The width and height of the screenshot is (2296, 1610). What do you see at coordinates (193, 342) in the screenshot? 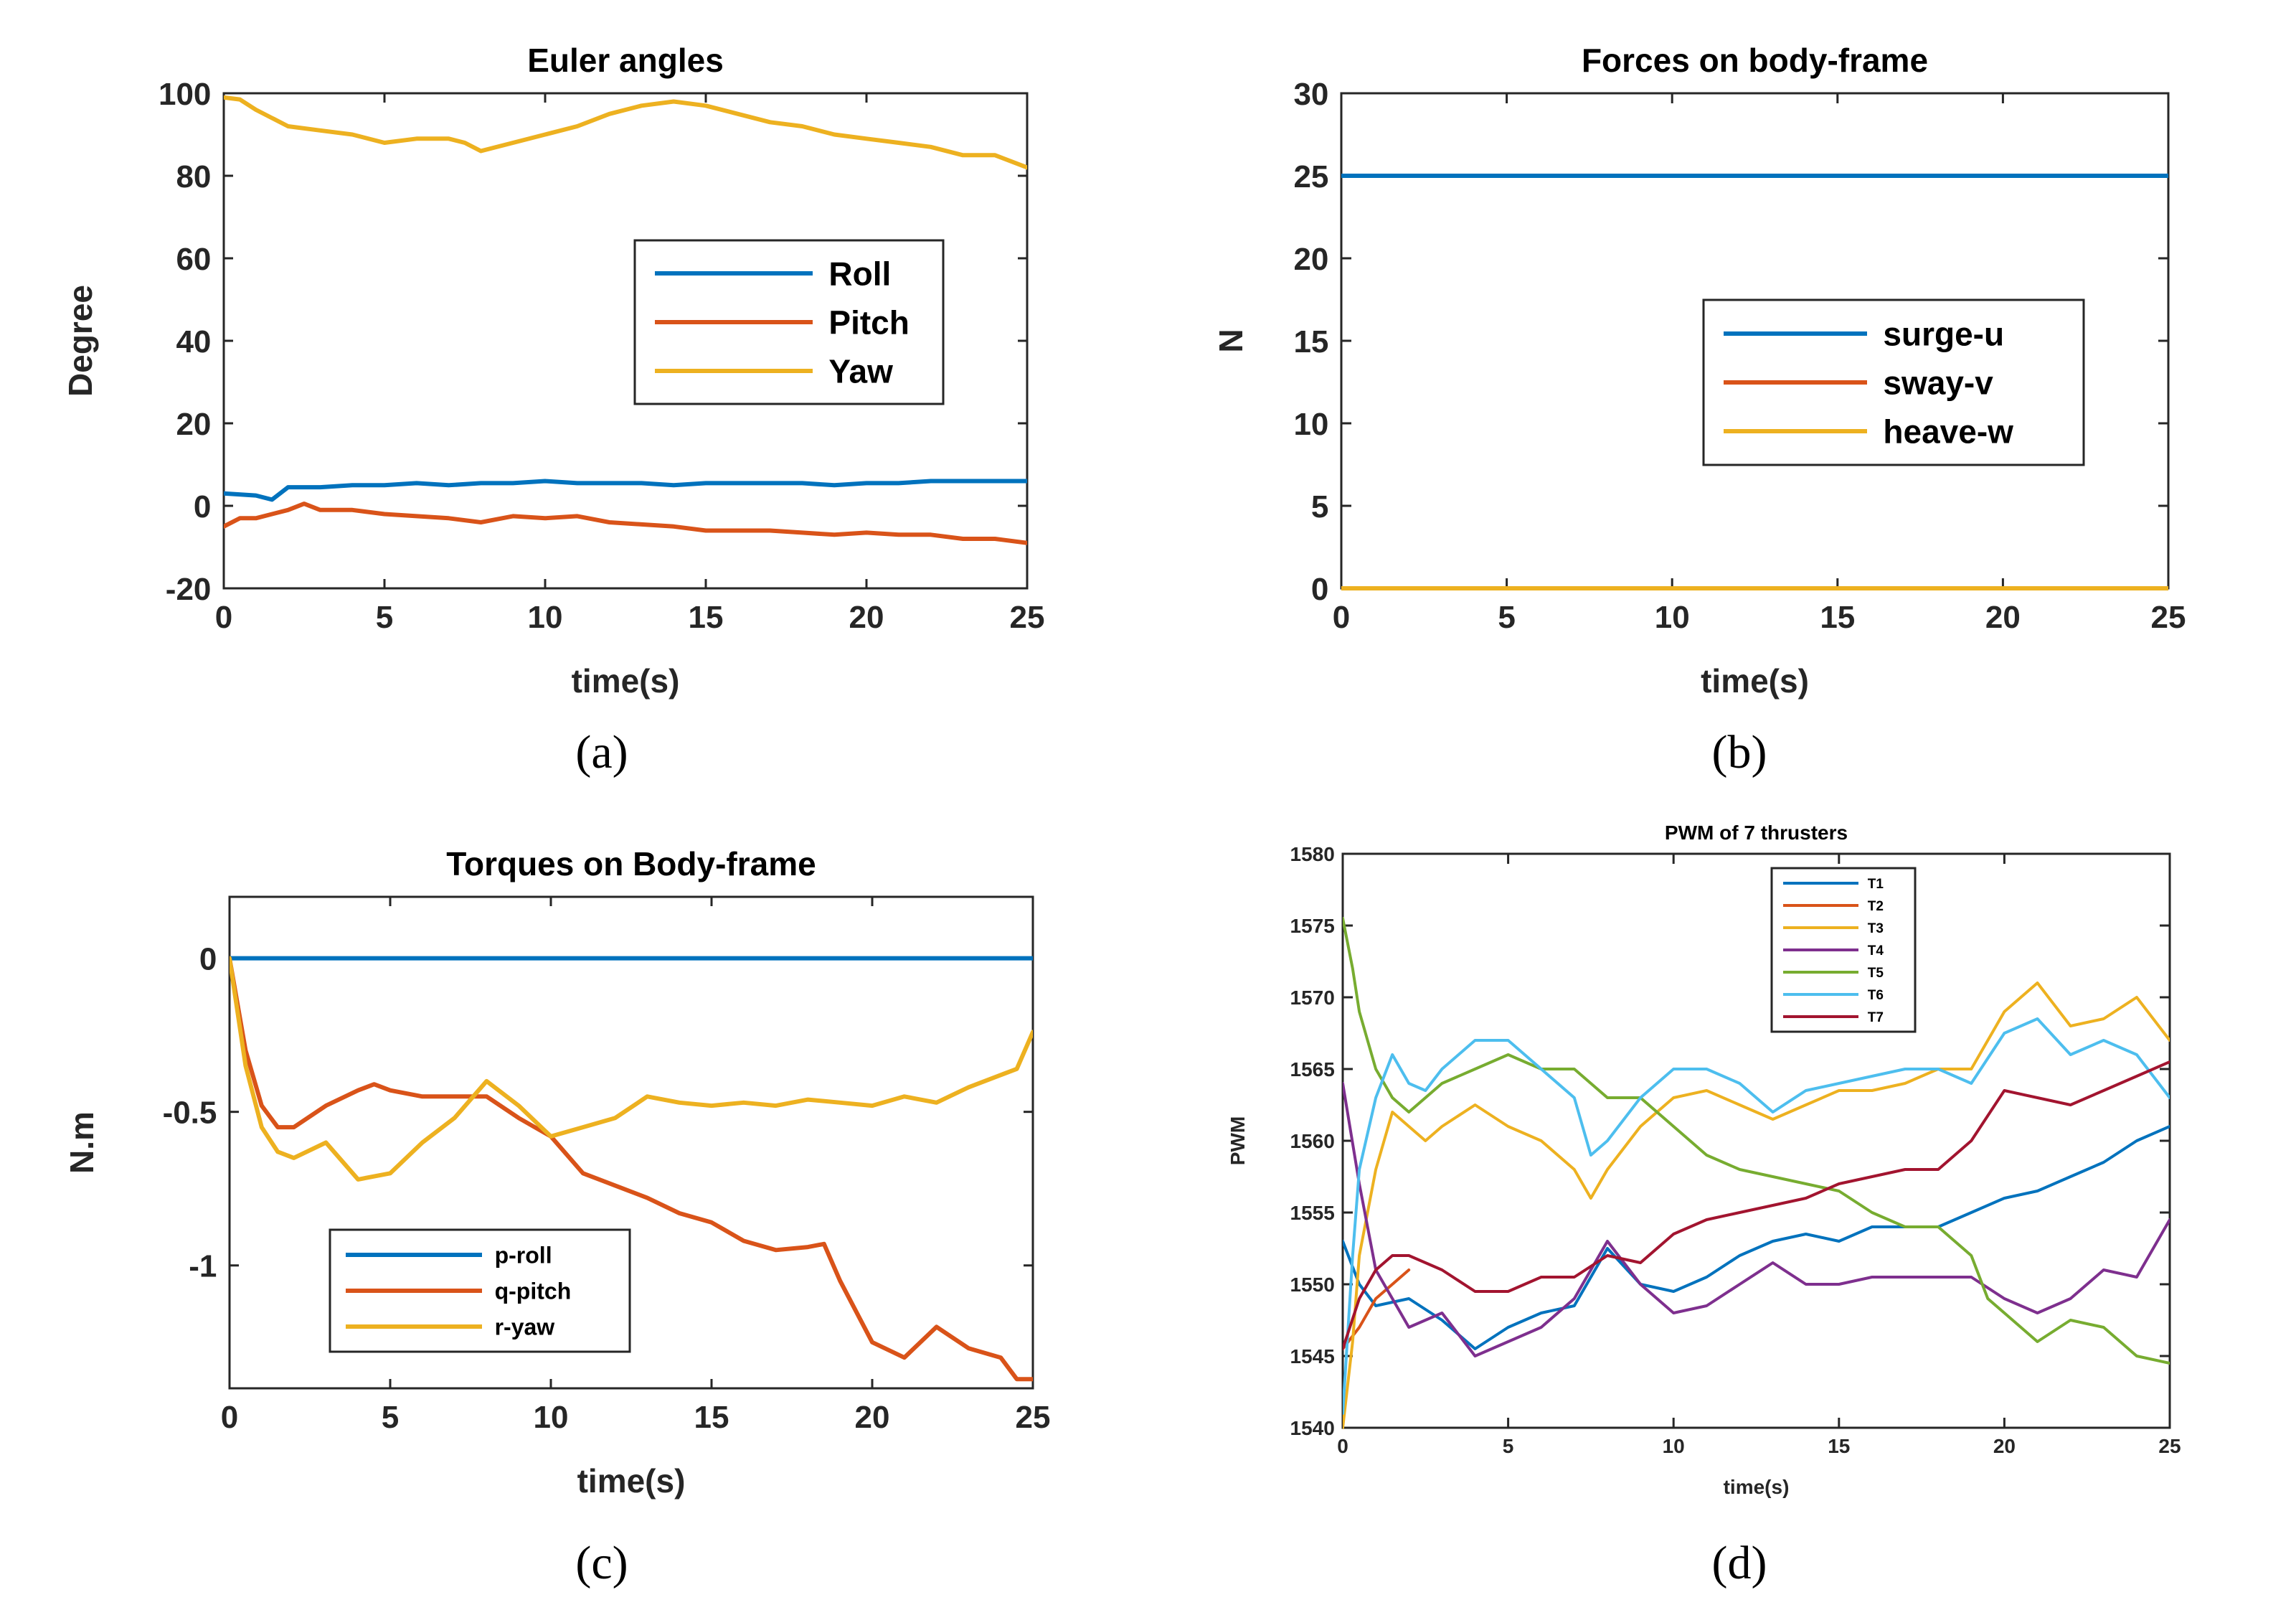
I see `y-tick-label: 40` at bounding box center [193, 342].